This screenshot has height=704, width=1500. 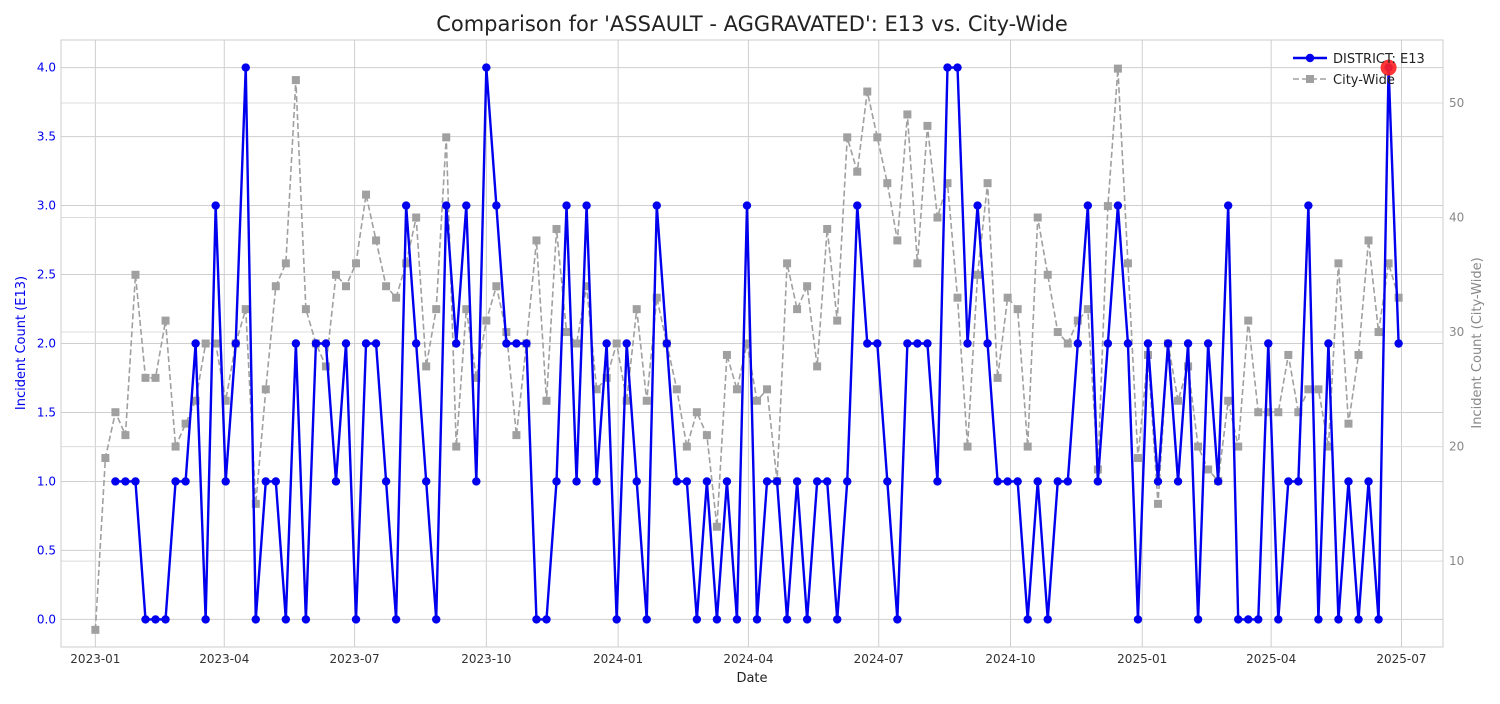 I want to click on y-right-tick-label: 40, so click(x=1456, y=218).